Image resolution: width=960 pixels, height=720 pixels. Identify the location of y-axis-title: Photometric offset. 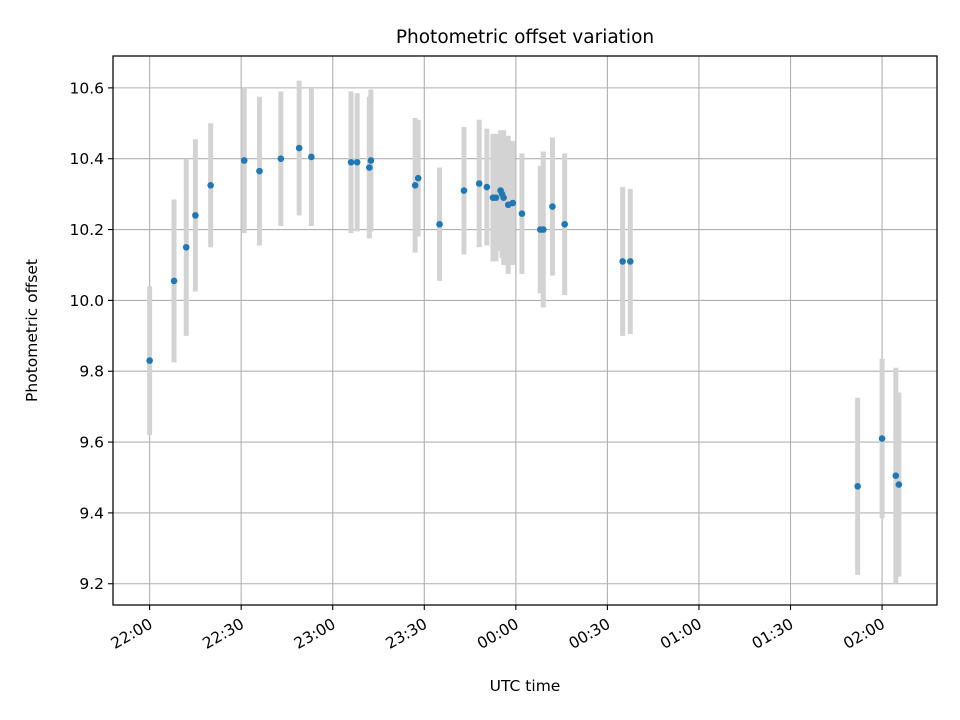
(32, 330).